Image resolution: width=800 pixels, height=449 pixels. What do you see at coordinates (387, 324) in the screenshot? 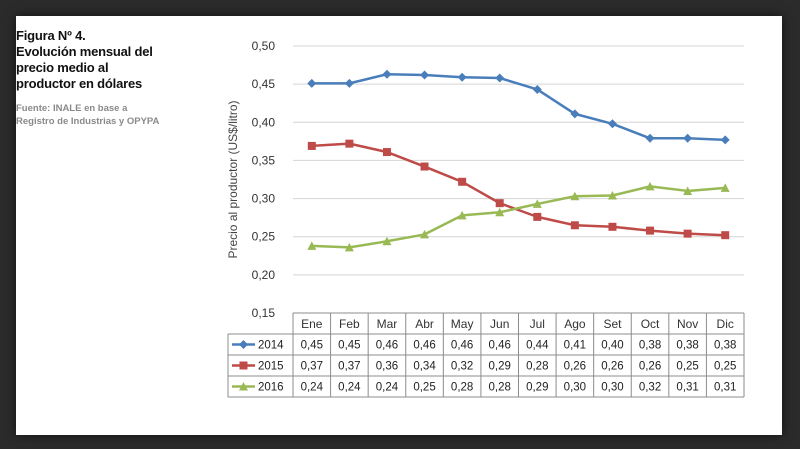
I see `x-tick-label: Mar` at bounding box center [387, 324].